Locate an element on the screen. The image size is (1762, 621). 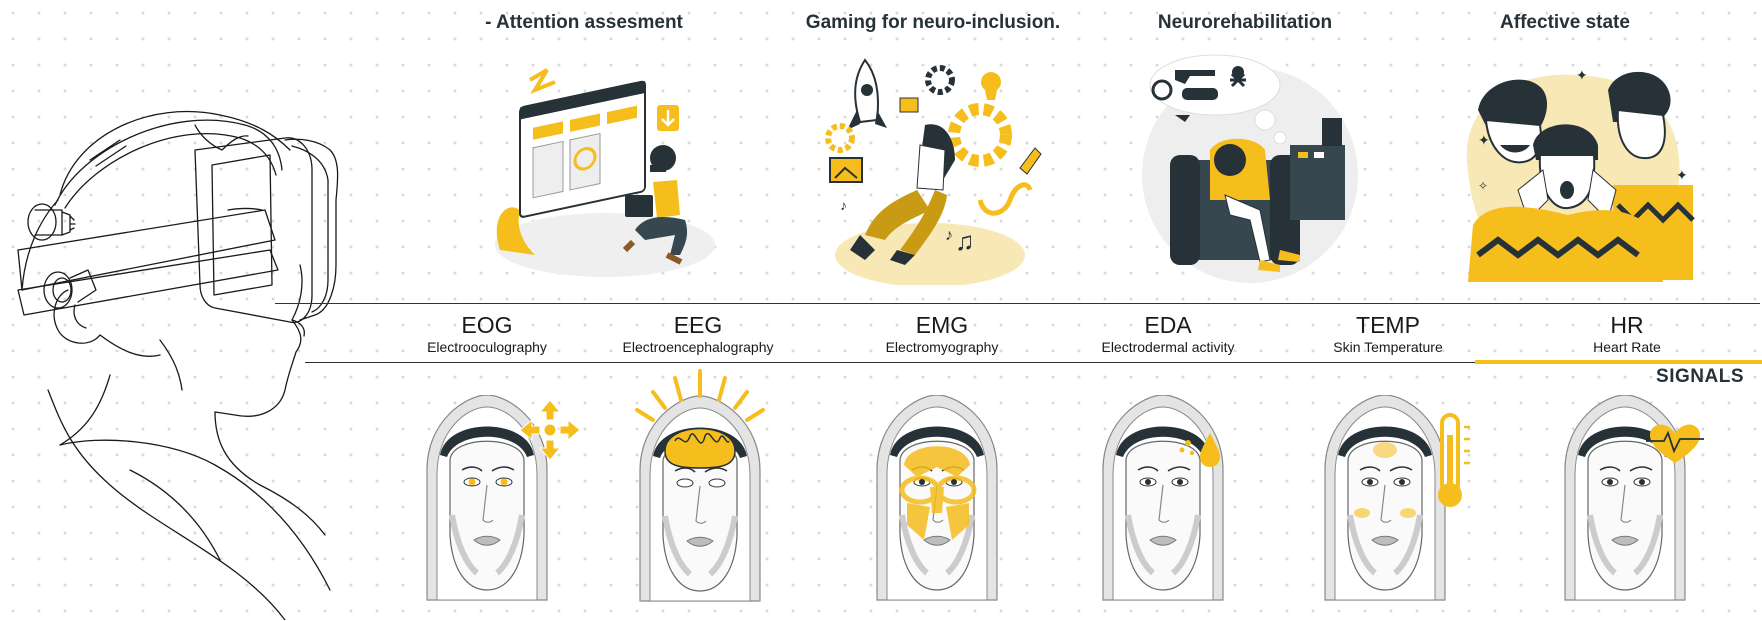
application-title-attention: - Attention assesment is located at coordinates (584, 22).